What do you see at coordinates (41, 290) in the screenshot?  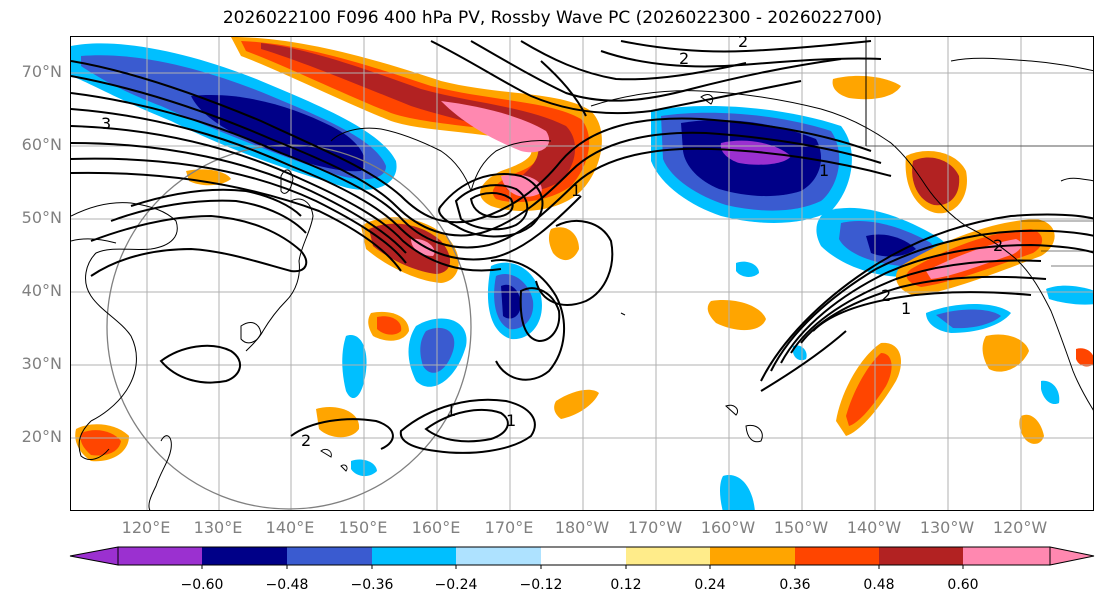 I see `lat-label-40n: 40°N` at bounding box center [41, 290].